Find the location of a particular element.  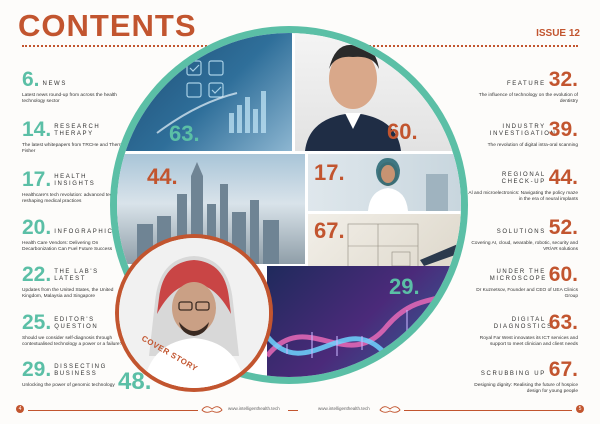

toc-page-number: 60. is located at coordinates (563, 274).